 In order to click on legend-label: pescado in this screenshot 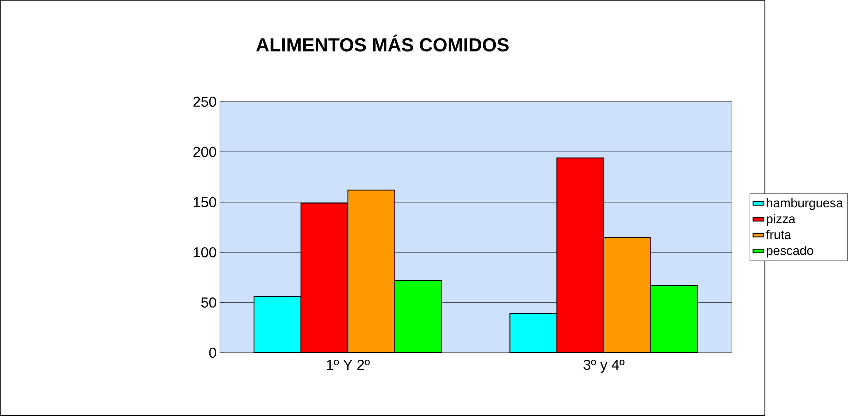, I will do `click(790, 252)`.